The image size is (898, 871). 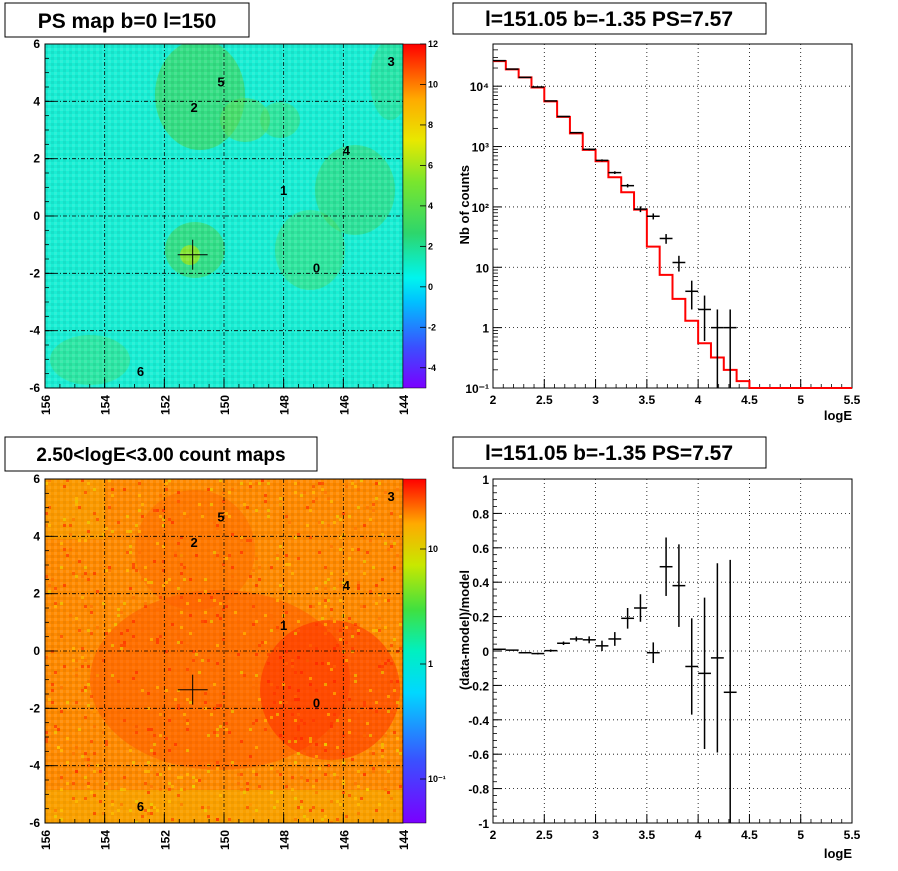 I want to click on y-tick-label: 10², so click(x=480, y=208).